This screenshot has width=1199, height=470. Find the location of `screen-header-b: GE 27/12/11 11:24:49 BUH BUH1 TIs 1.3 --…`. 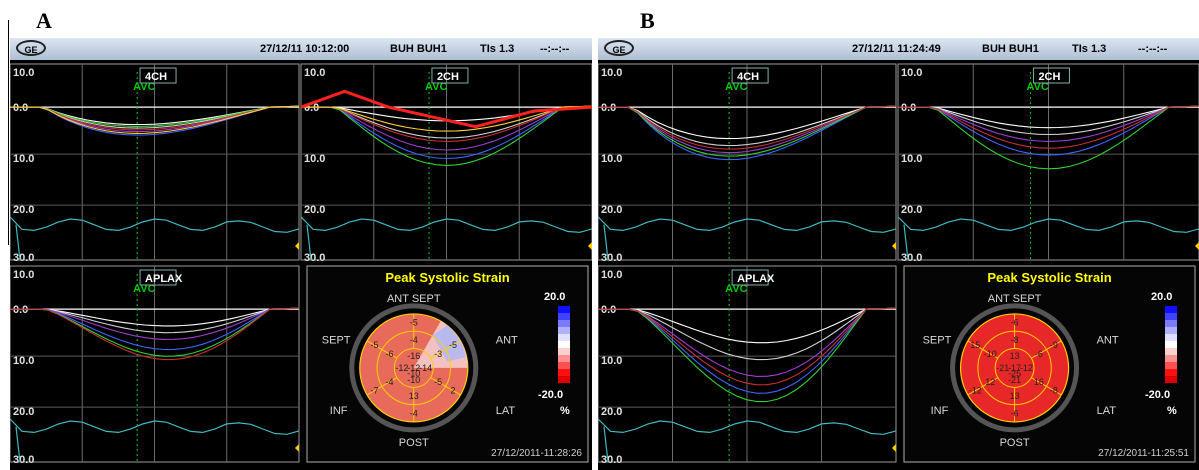

screen-header-b: GE 27/12/11 11:24:49 BUH BUH1 TIs 1.3 --… is located at coordinates (898, 49).